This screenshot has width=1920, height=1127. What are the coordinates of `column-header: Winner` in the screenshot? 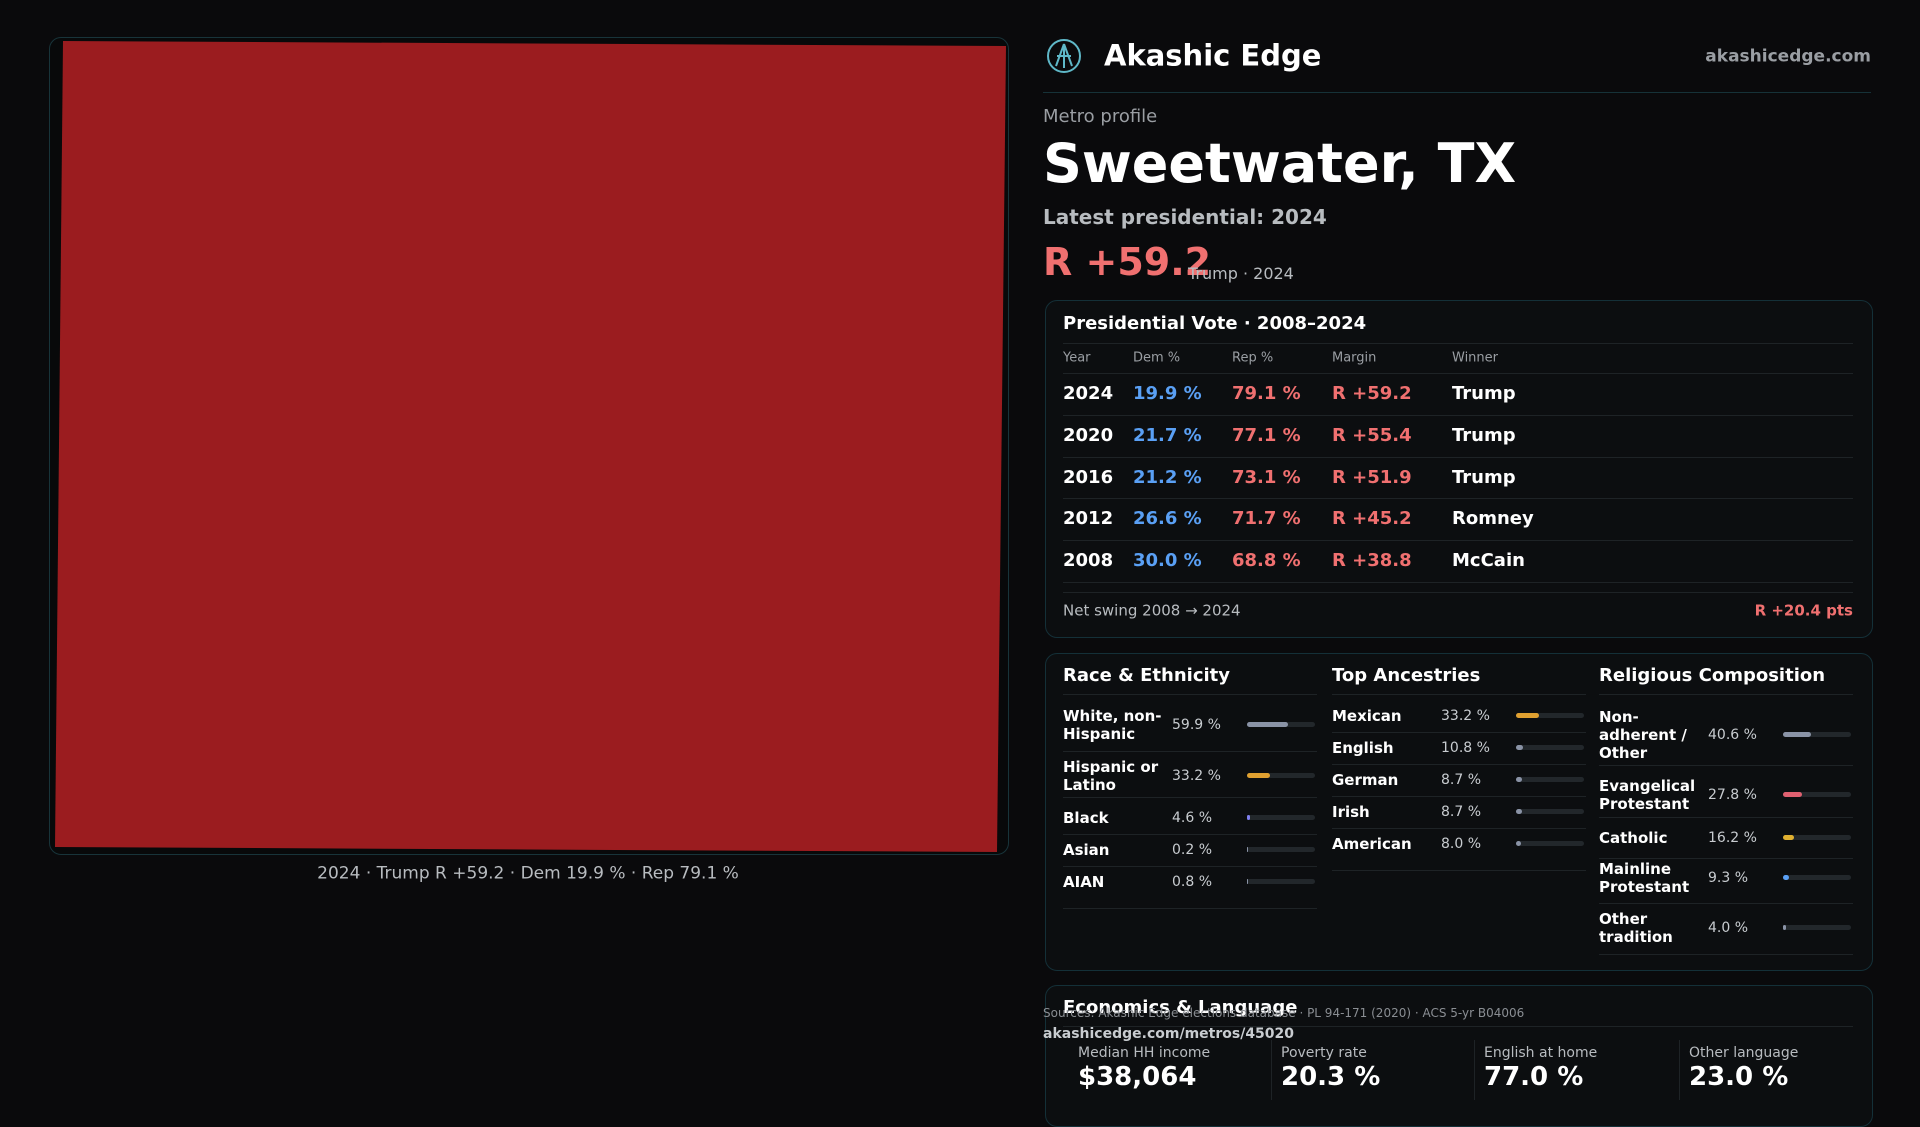 It's located at (1475, 358).